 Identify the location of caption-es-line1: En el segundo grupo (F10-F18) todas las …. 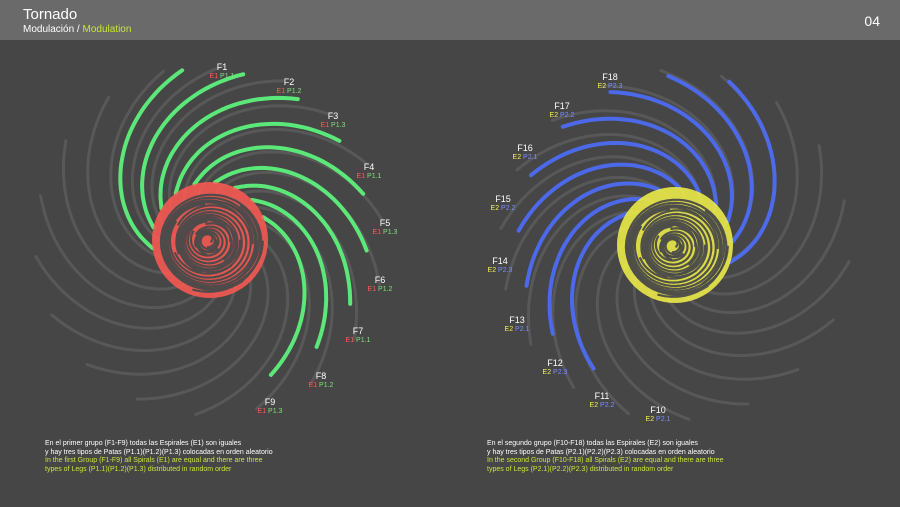
(592, 443).